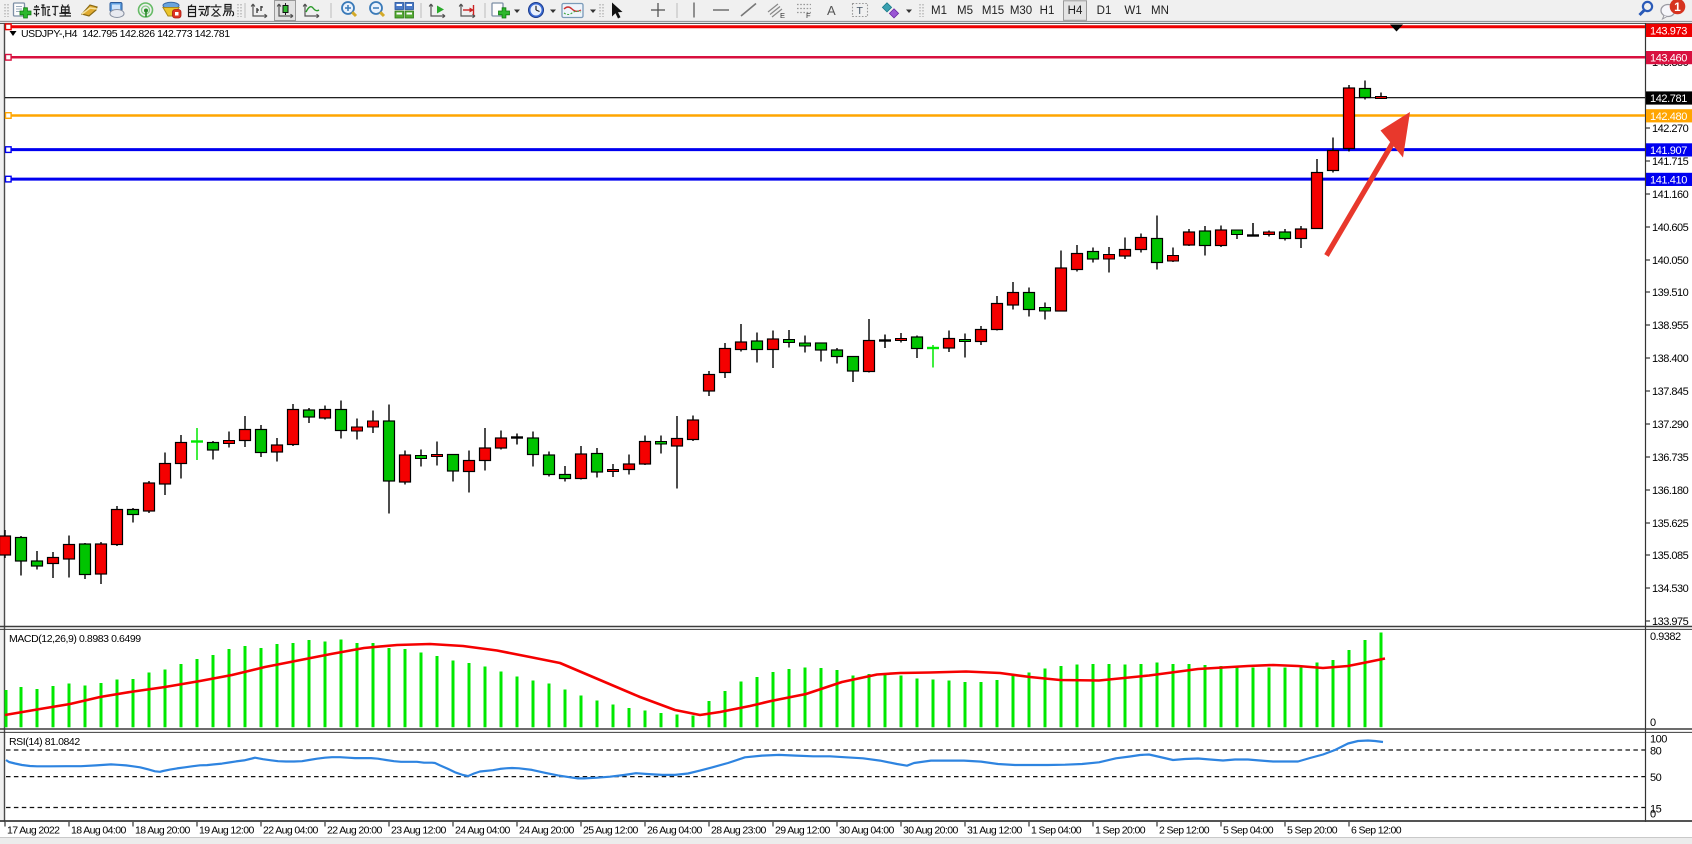 This screenshot has height=844, width=1692. I want to click on svg-text: 19 Aug 12:00, so click(226, 831).